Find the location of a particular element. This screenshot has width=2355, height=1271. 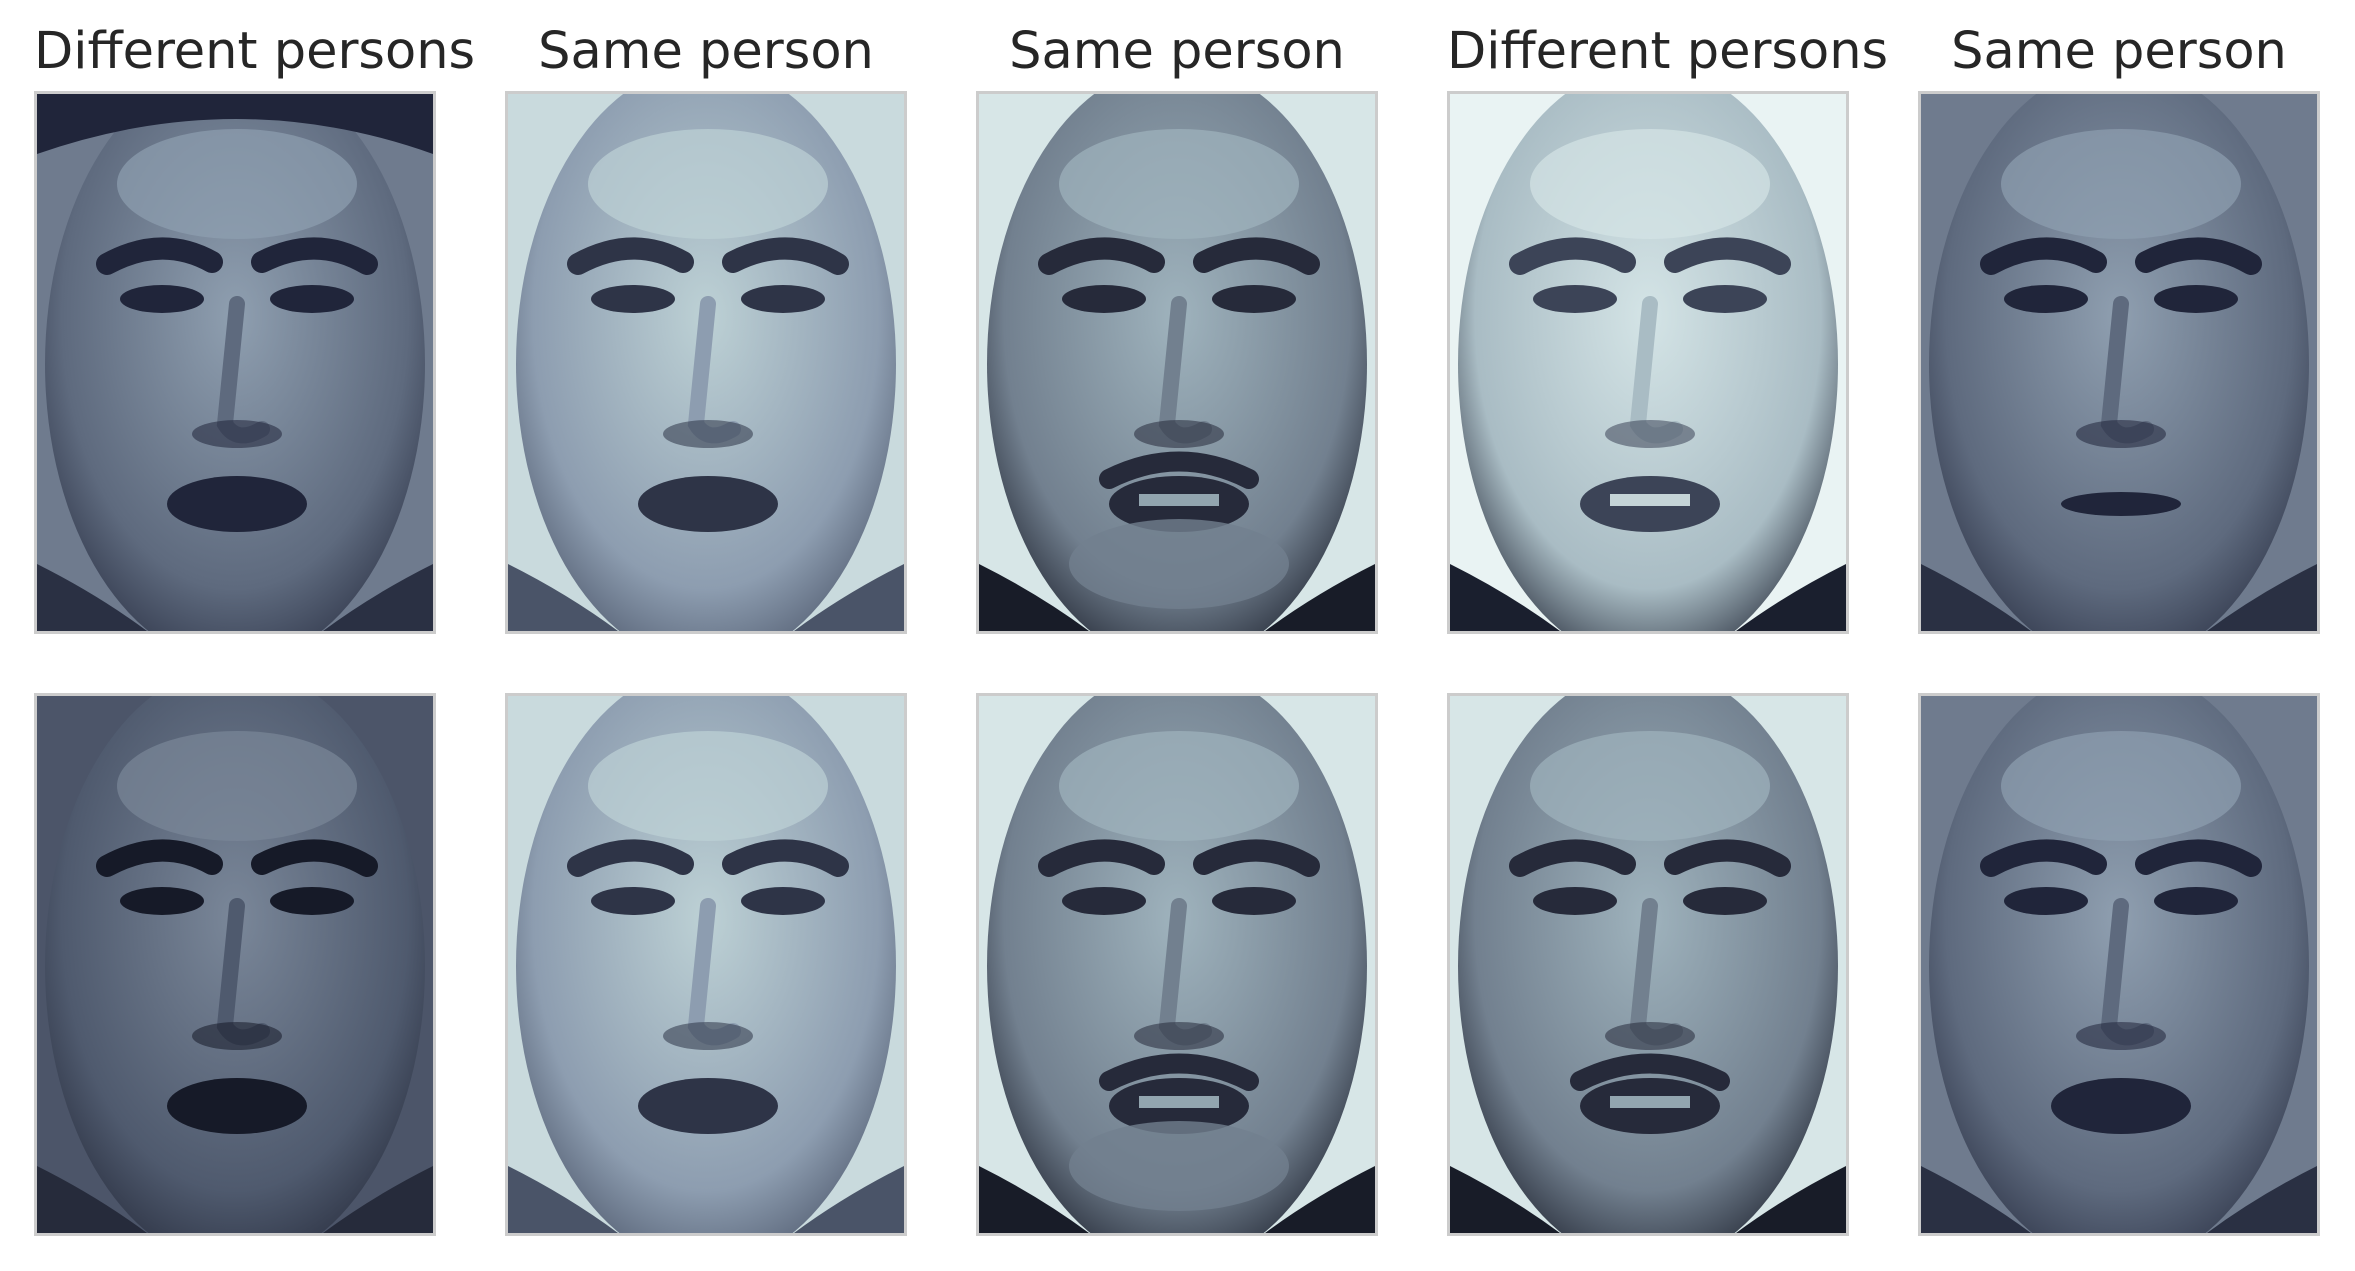

beard is located at coordinates (1179, 564).